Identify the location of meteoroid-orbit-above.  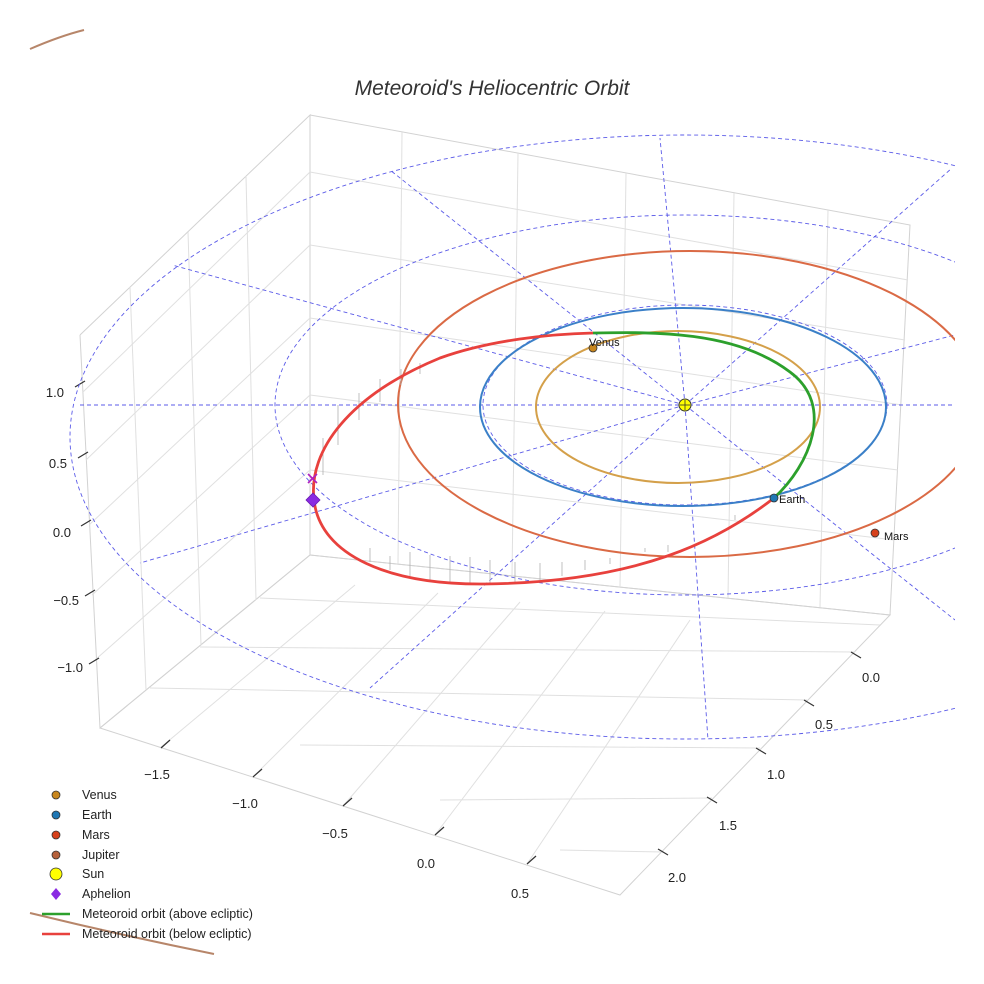
(704, 415).